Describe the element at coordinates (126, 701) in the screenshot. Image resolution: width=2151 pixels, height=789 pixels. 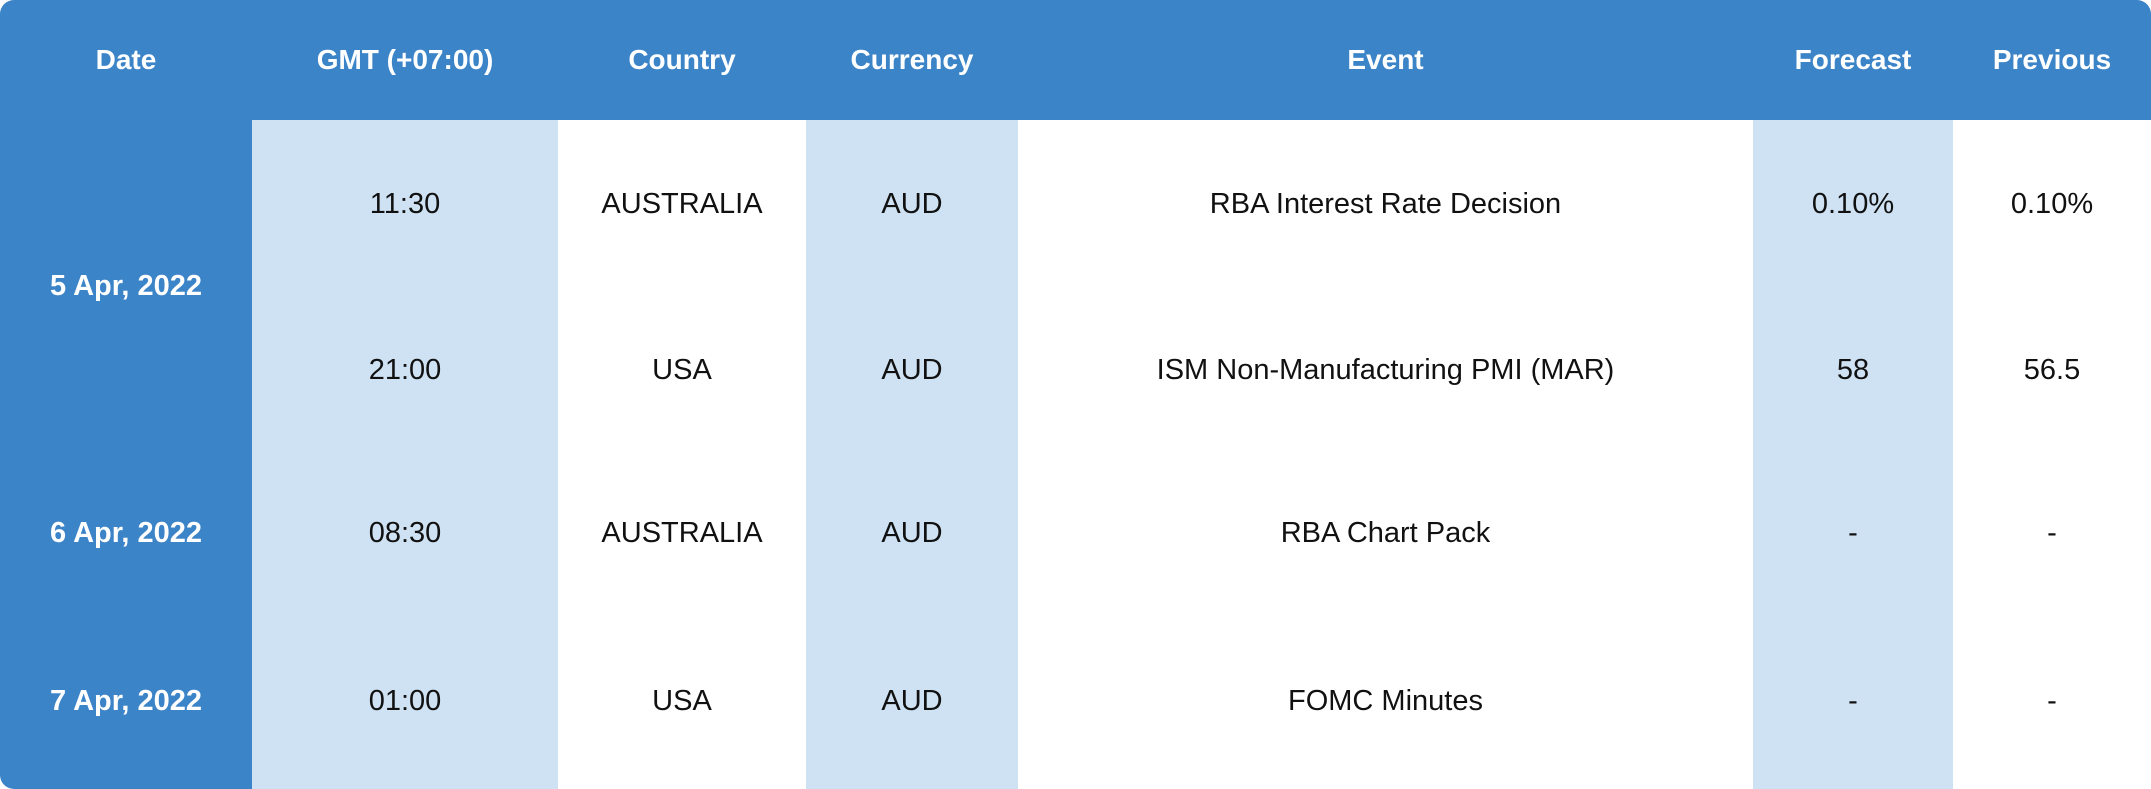
I see `date-cell: 7 Apr, 2022` at that location.